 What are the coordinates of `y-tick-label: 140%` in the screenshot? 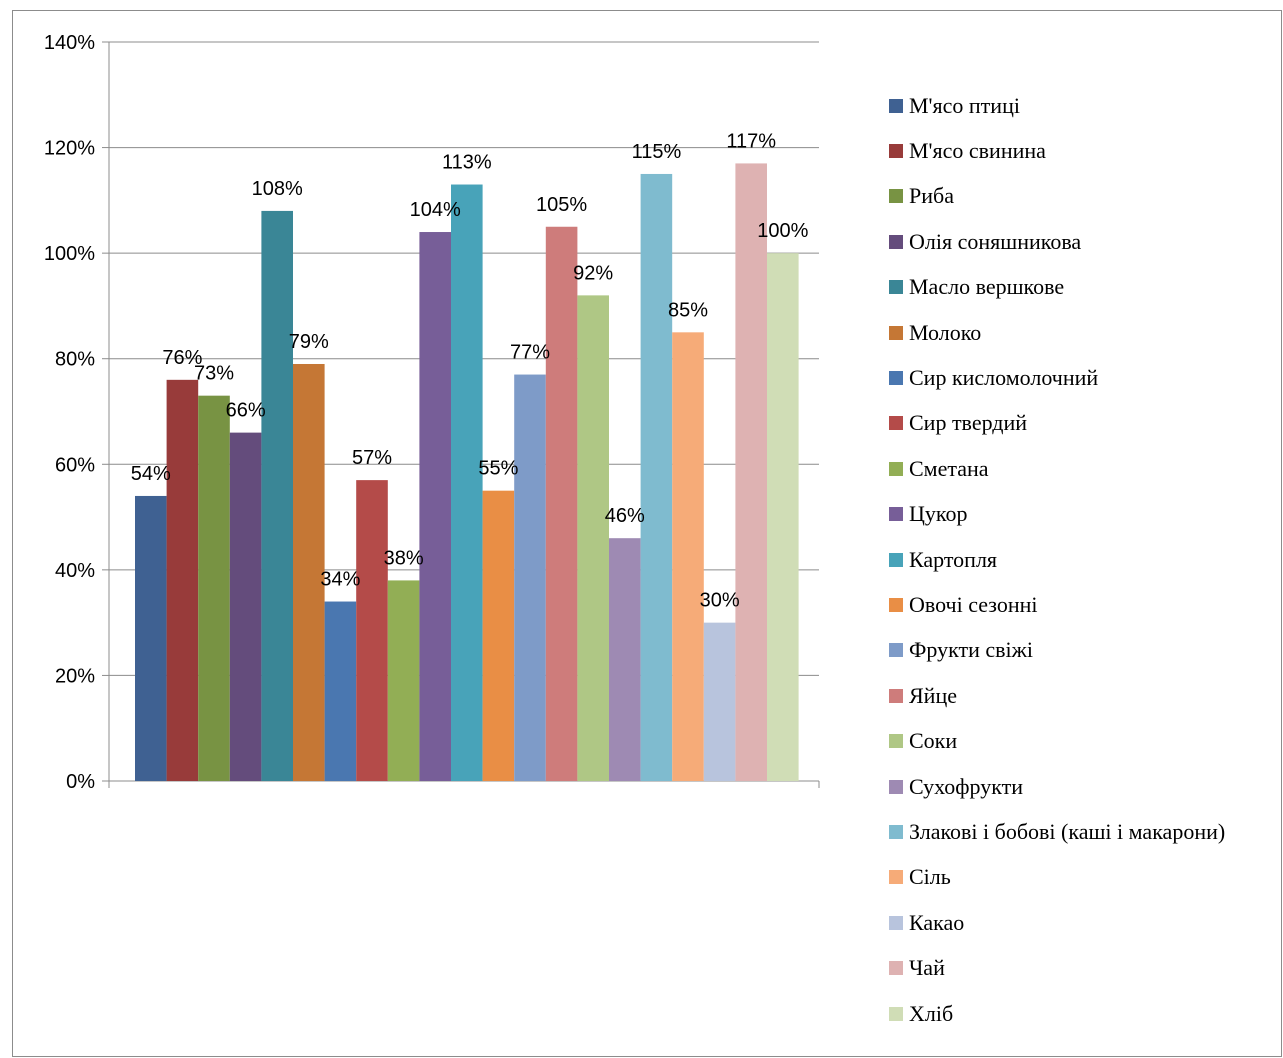 It's located at (69, 43).